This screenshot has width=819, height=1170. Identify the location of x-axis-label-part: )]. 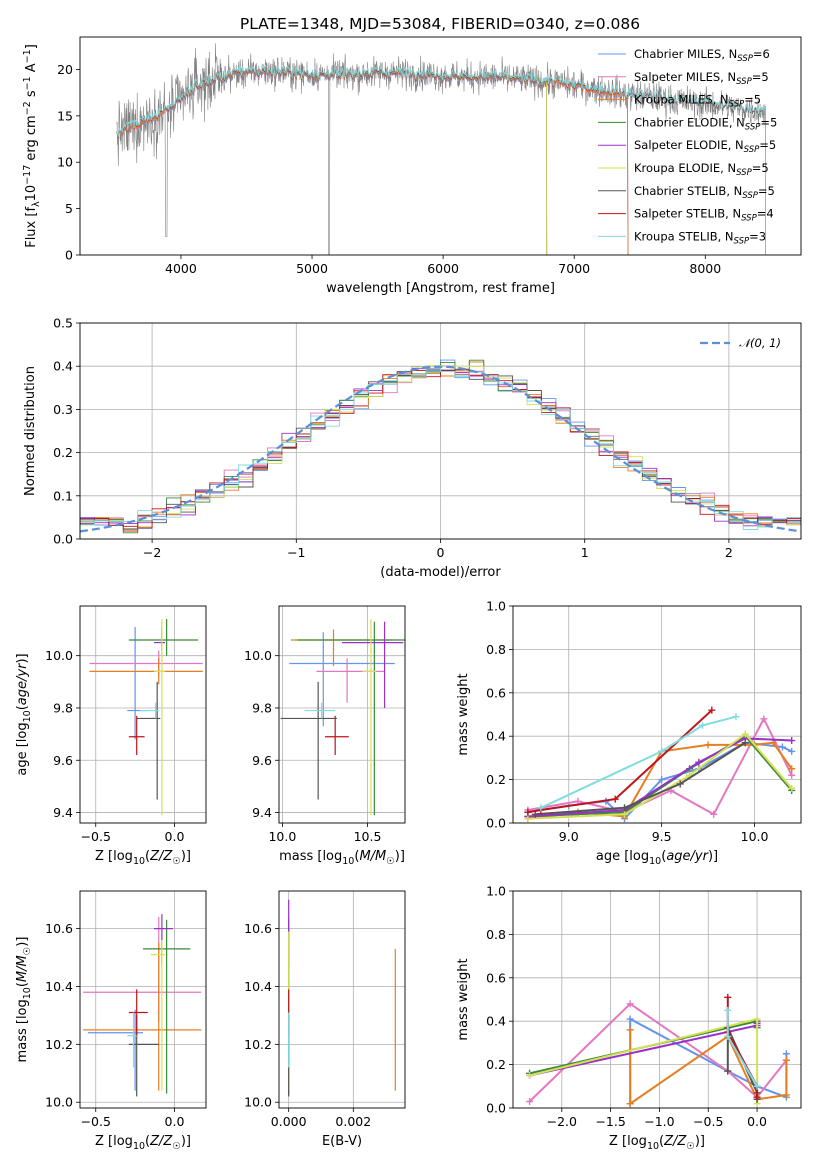
(713, 856).